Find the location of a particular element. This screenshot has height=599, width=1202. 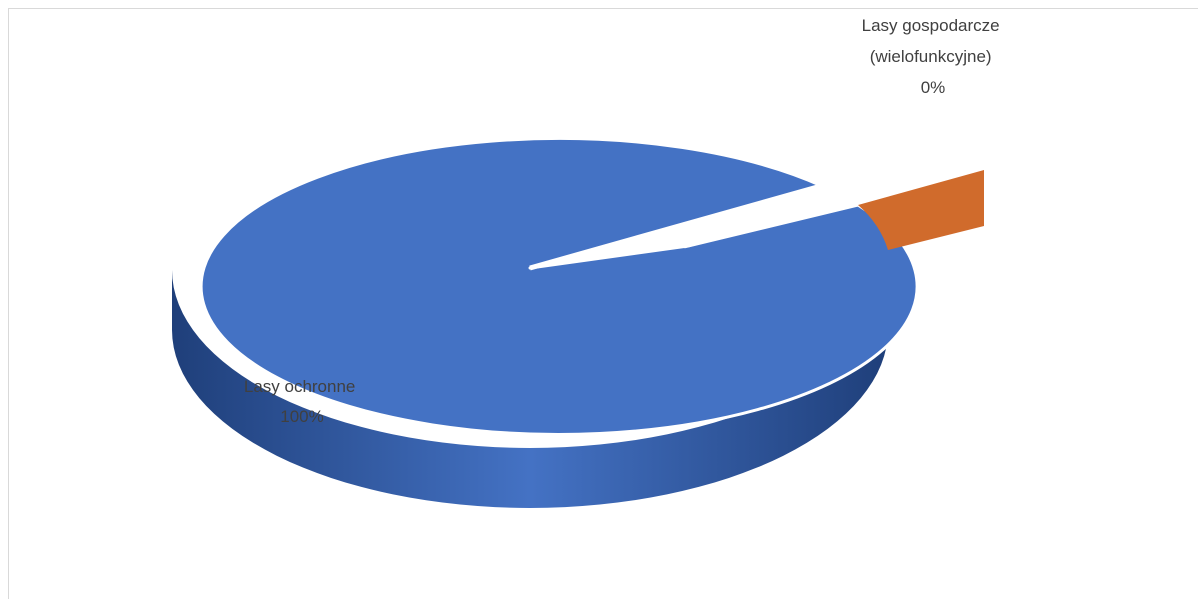

data-label-lasy-ochronne: Lasy ochronne 100% is located at coordinates (302, 401).